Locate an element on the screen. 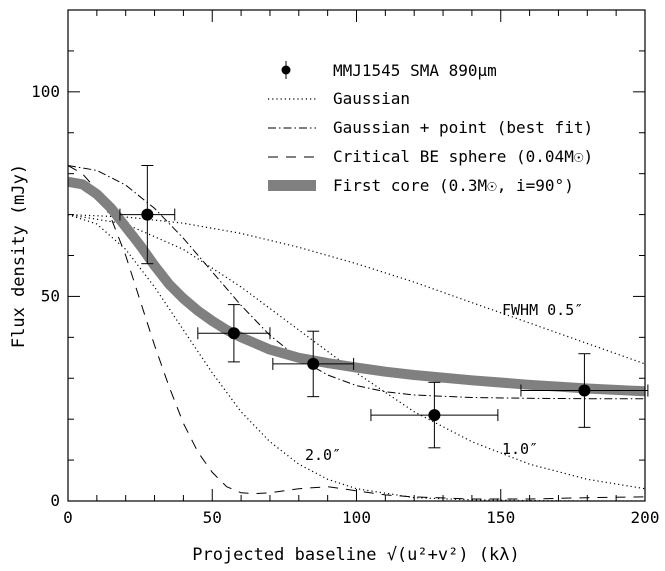 This screenshot has height=571, width=665. legend-be-sphere-label: Critical BE sphere (0.04M☉) is located at coordinates (463, 156).